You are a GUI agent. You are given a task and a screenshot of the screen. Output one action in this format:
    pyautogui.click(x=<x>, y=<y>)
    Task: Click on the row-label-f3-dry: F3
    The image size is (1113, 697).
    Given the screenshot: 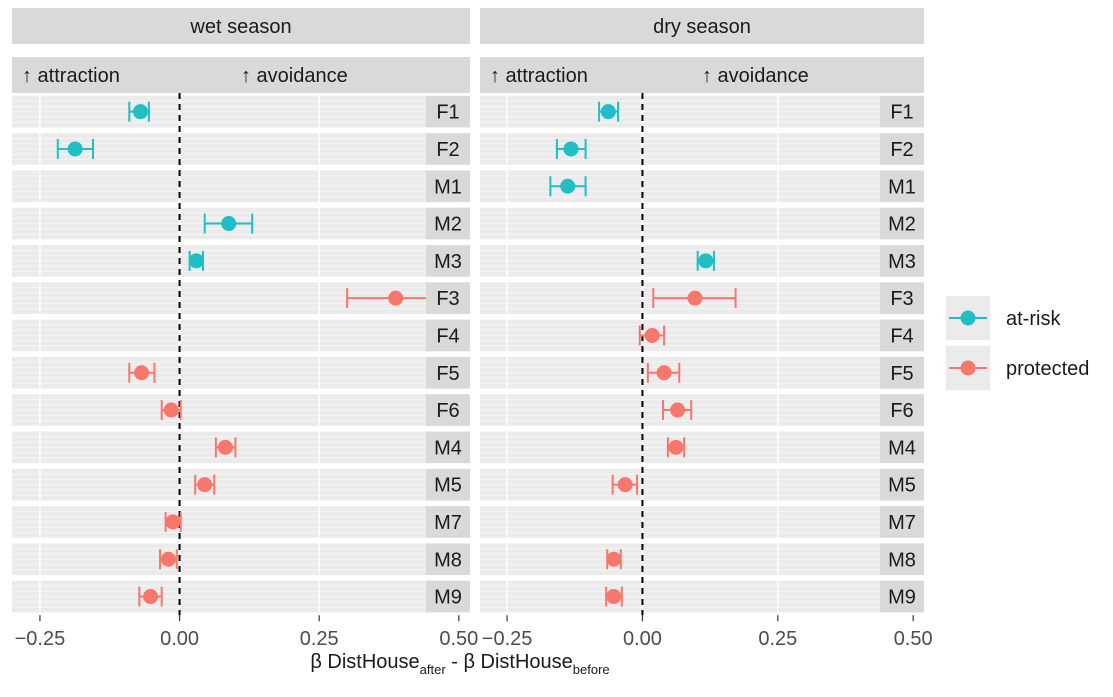 What is the action you would take?
    pyautogui.click(x=901, y=299)
    